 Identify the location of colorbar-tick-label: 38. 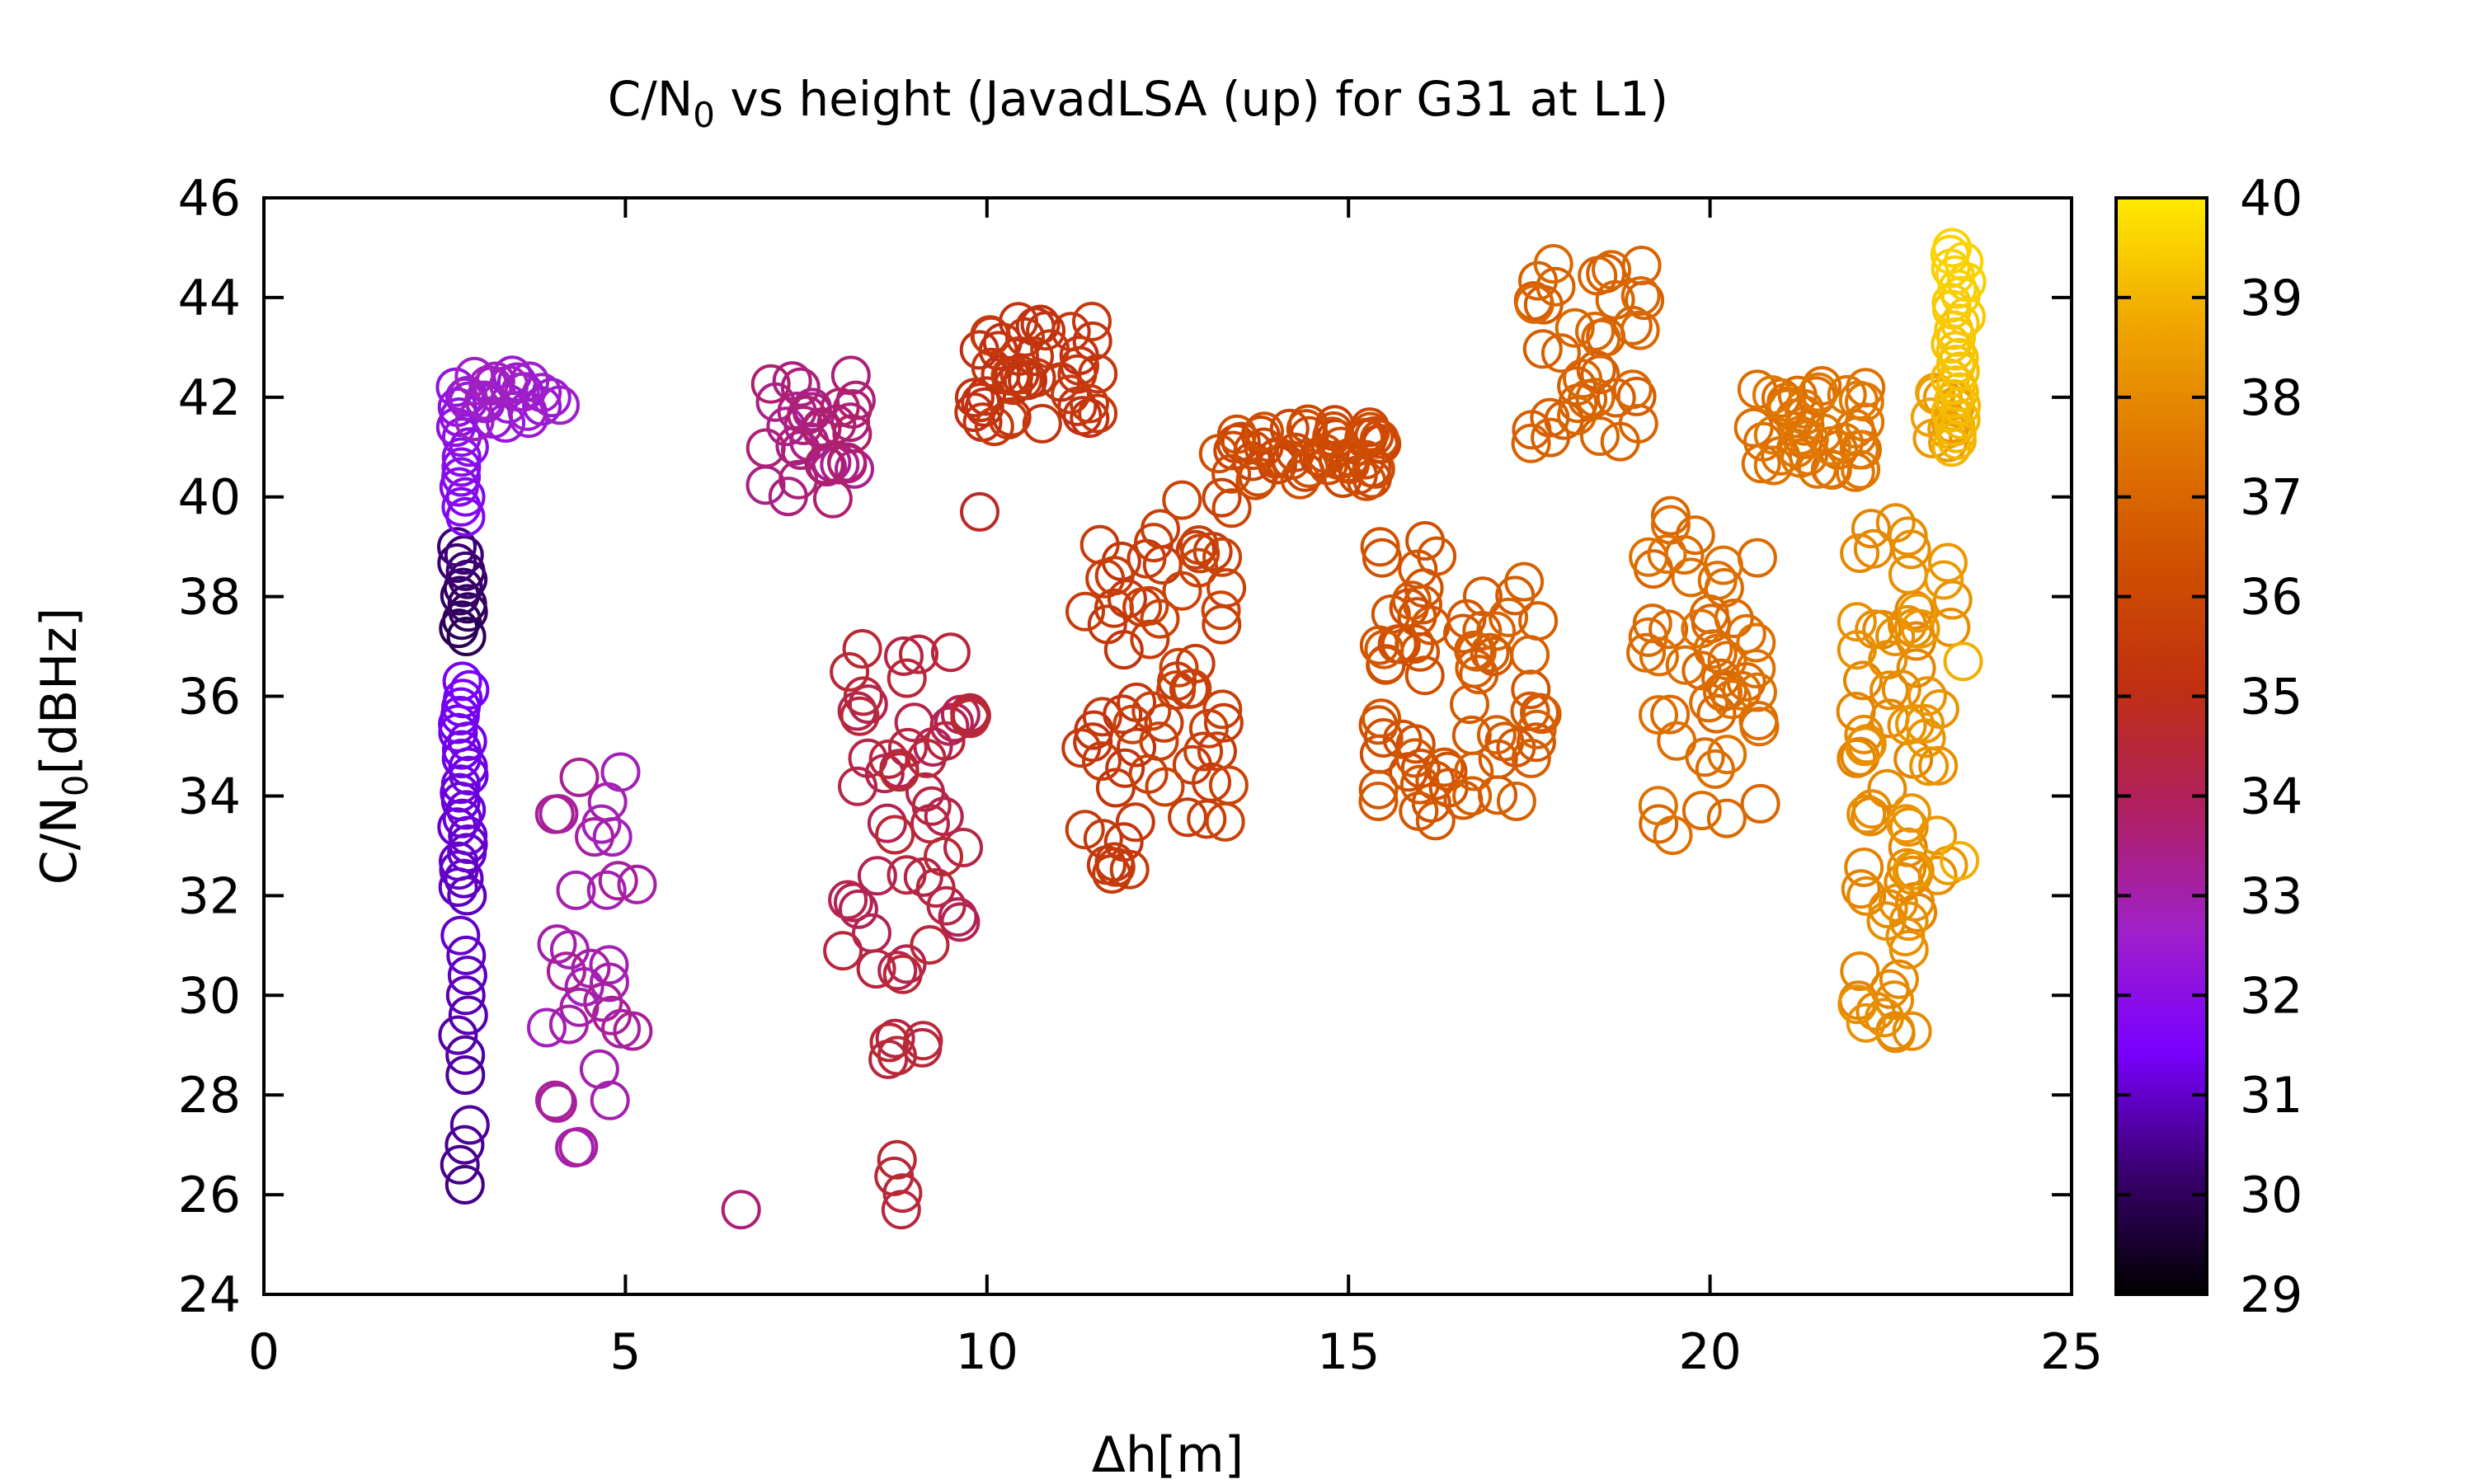
(2271, 398).